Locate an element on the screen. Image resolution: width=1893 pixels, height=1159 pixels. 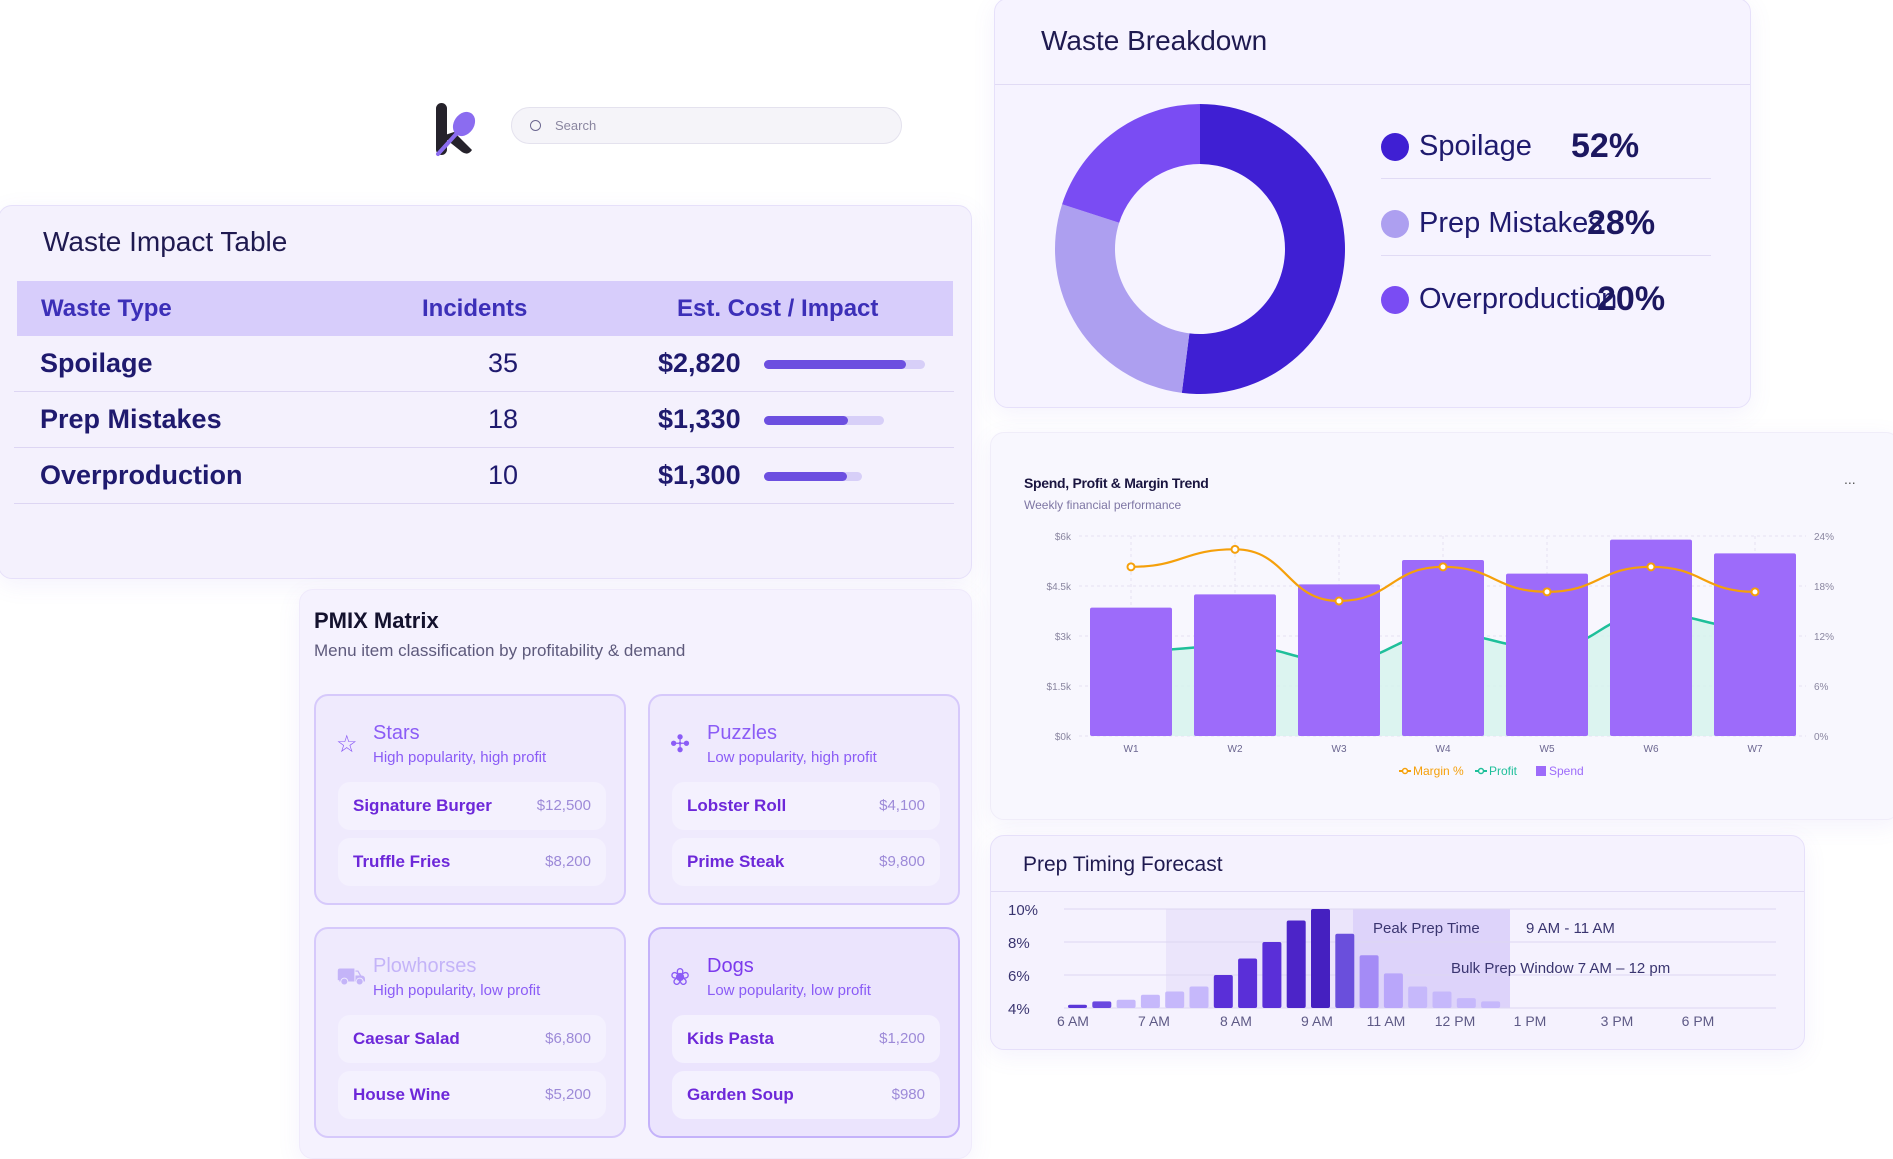
menu-item: Garden Soup $980 is located at coordinates (806, 1095).